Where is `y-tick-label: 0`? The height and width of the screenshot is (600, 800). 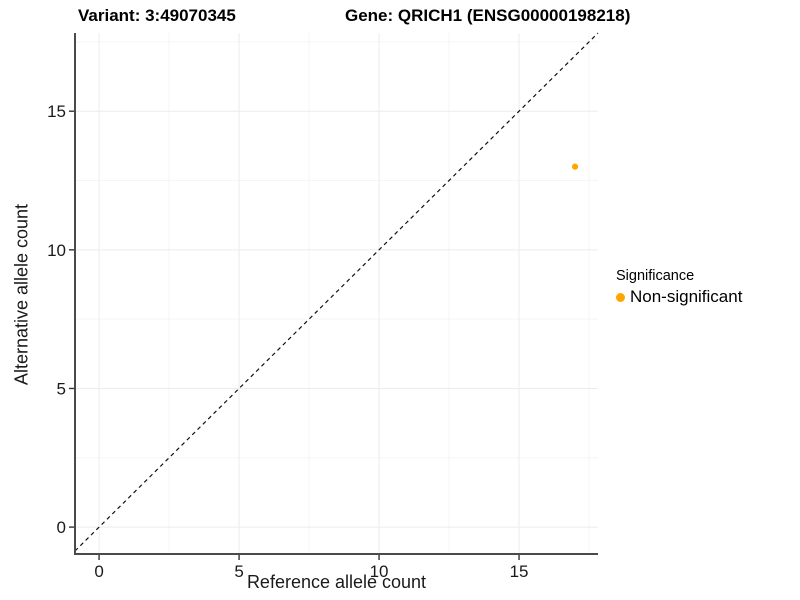 y-tick-label: 0 is located at coordinates (61, 527).